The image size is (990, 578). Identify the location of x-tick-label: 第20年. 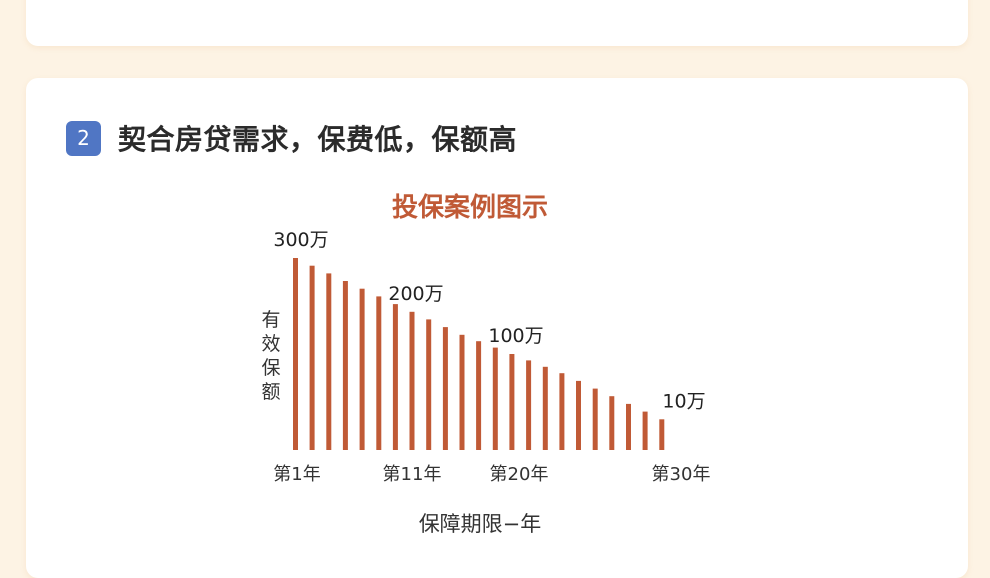
(519, 474).